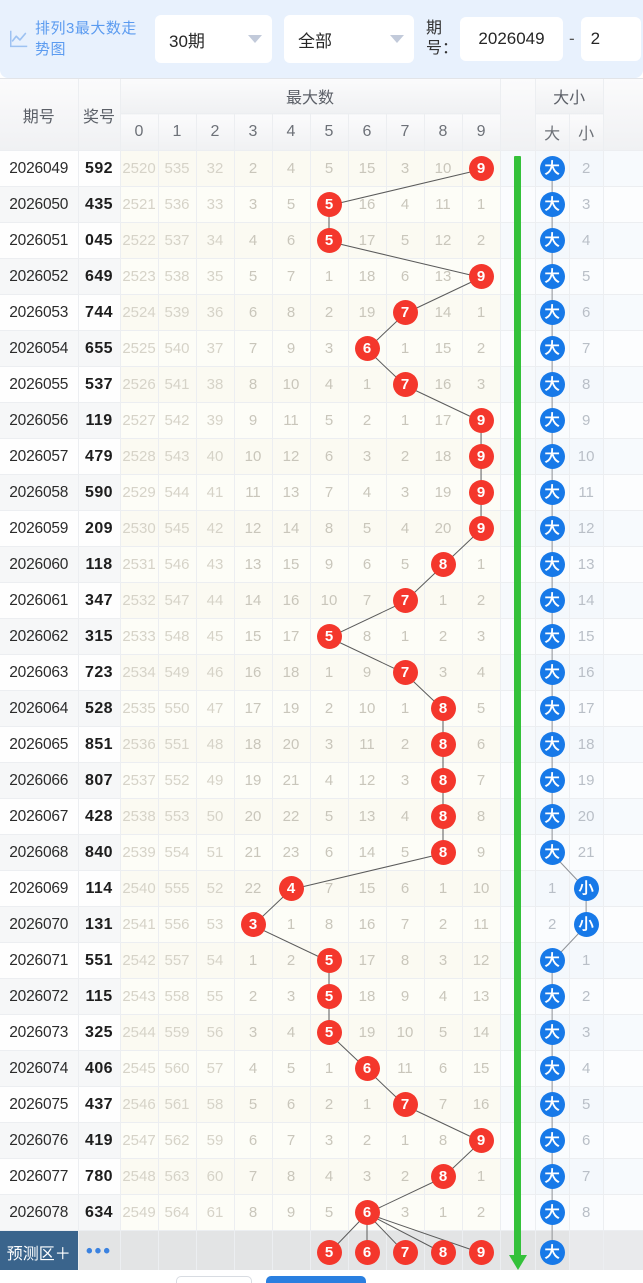 This screenshot has width=643, height=1283. I want to click on filter-select: 全部, so click(349, 39).